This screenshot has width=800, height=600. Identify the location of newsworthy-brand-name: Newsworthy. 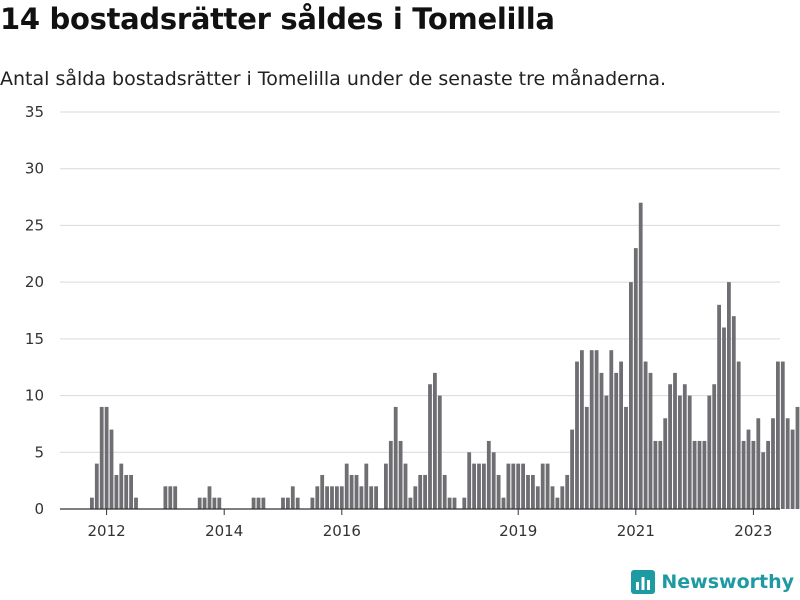
(727, 582).